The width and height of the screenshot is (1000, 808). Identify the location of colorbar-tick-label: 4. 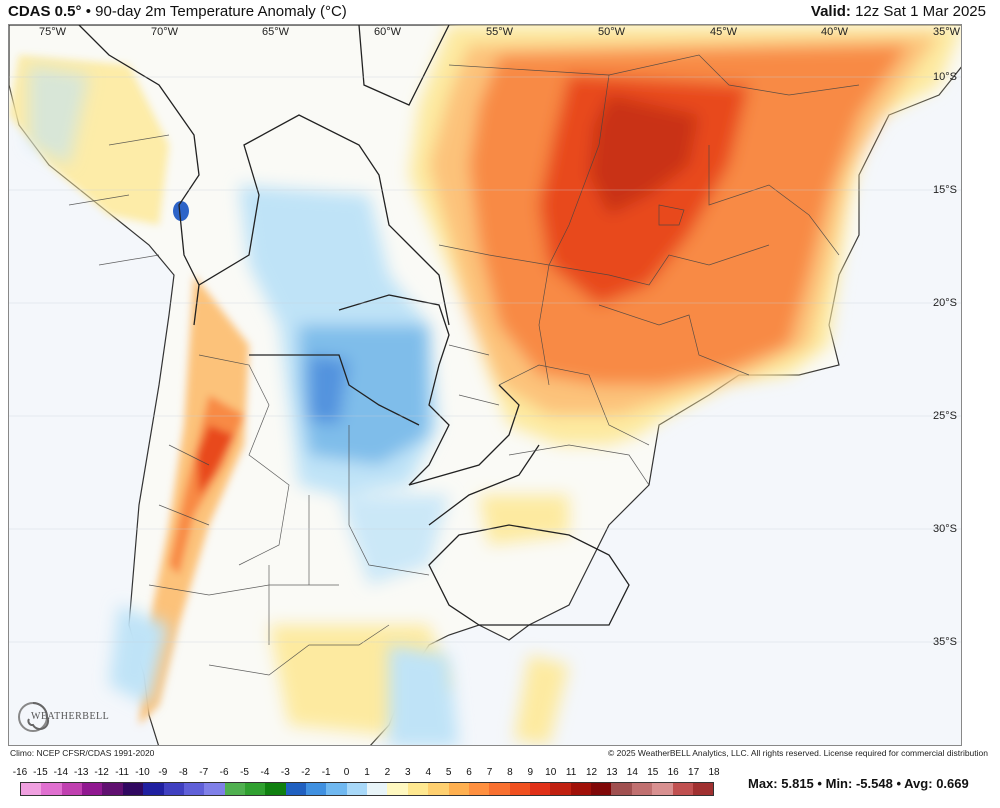
(428, 772).